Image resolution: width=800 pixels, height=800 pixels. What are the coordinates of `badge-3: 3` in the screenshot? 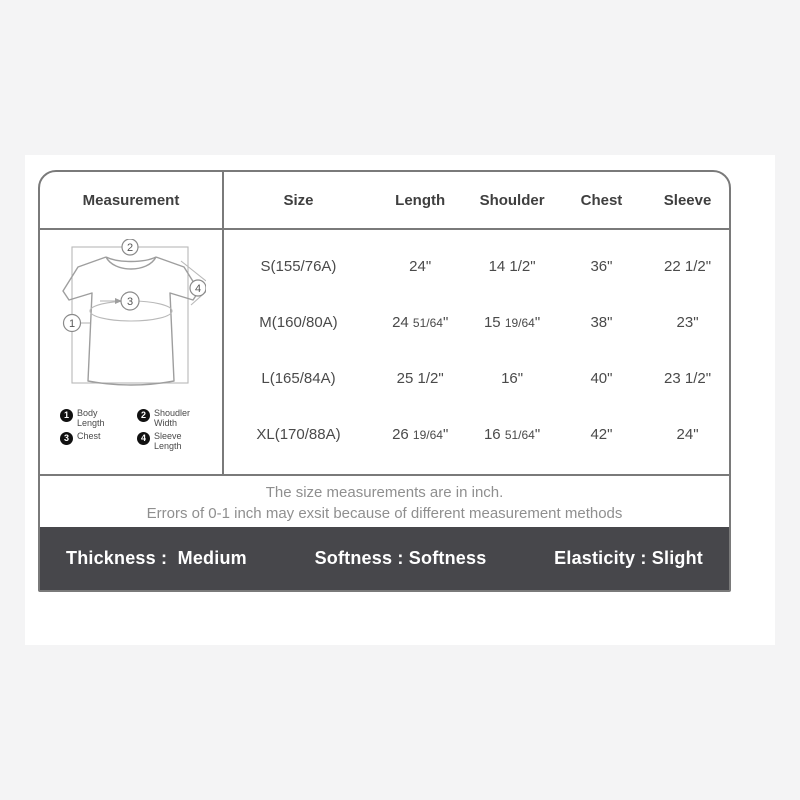 It's located at (66, 438).